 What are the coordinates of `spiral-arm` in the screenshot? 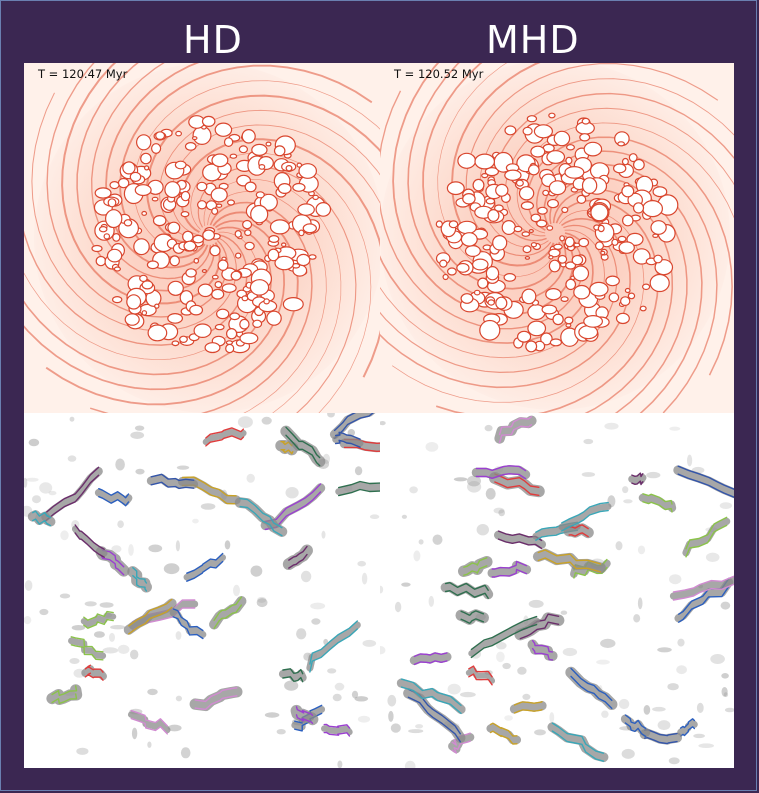 It's located at (619, 172).